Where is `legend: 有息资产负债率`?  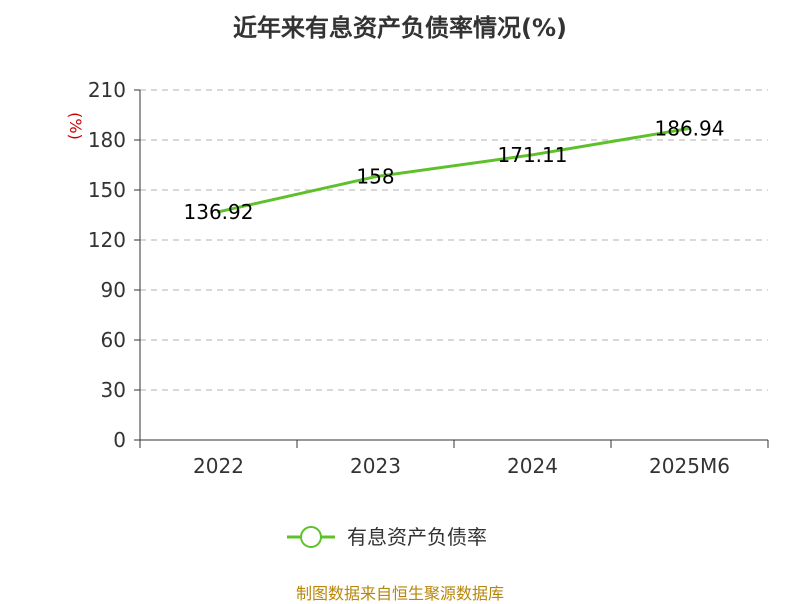
legend: 有息资产负债率 is located at coordinates (387, 537).